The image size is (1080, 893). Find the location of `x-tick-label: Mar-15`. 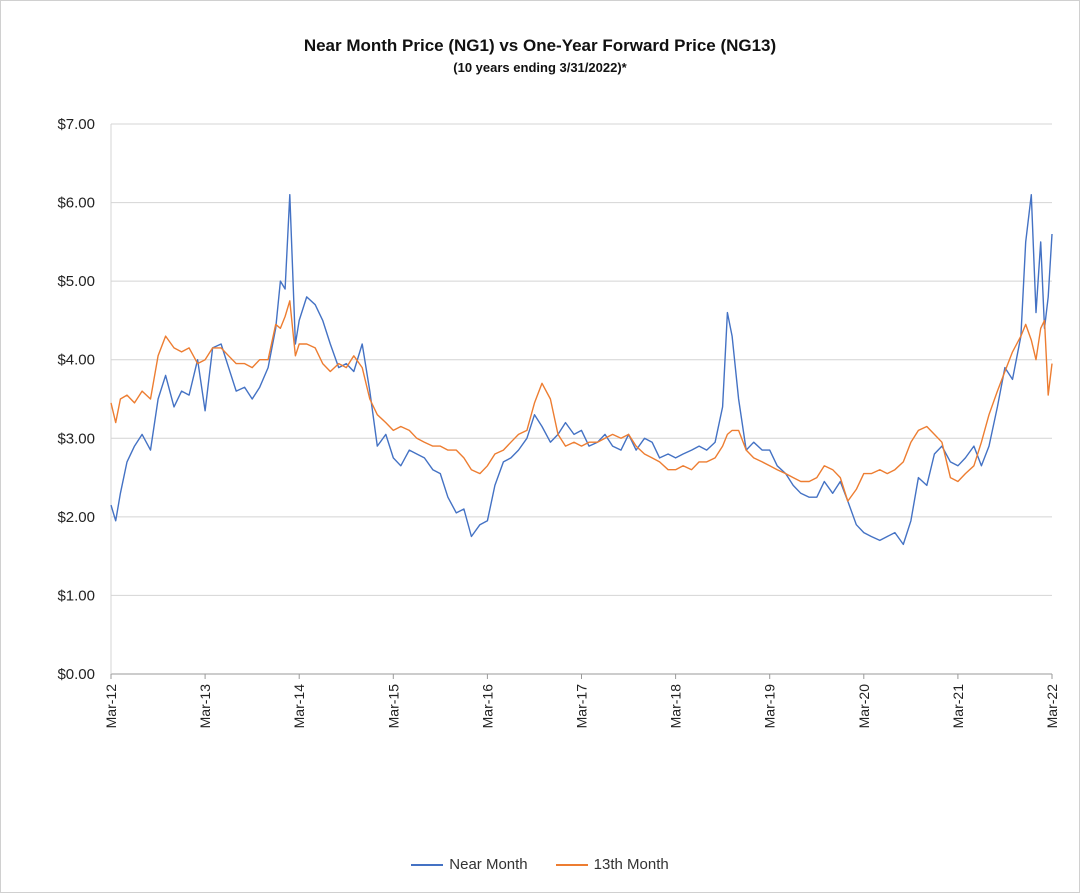

x-tick-label: Mar-15 is located at coordinates (393, 706).